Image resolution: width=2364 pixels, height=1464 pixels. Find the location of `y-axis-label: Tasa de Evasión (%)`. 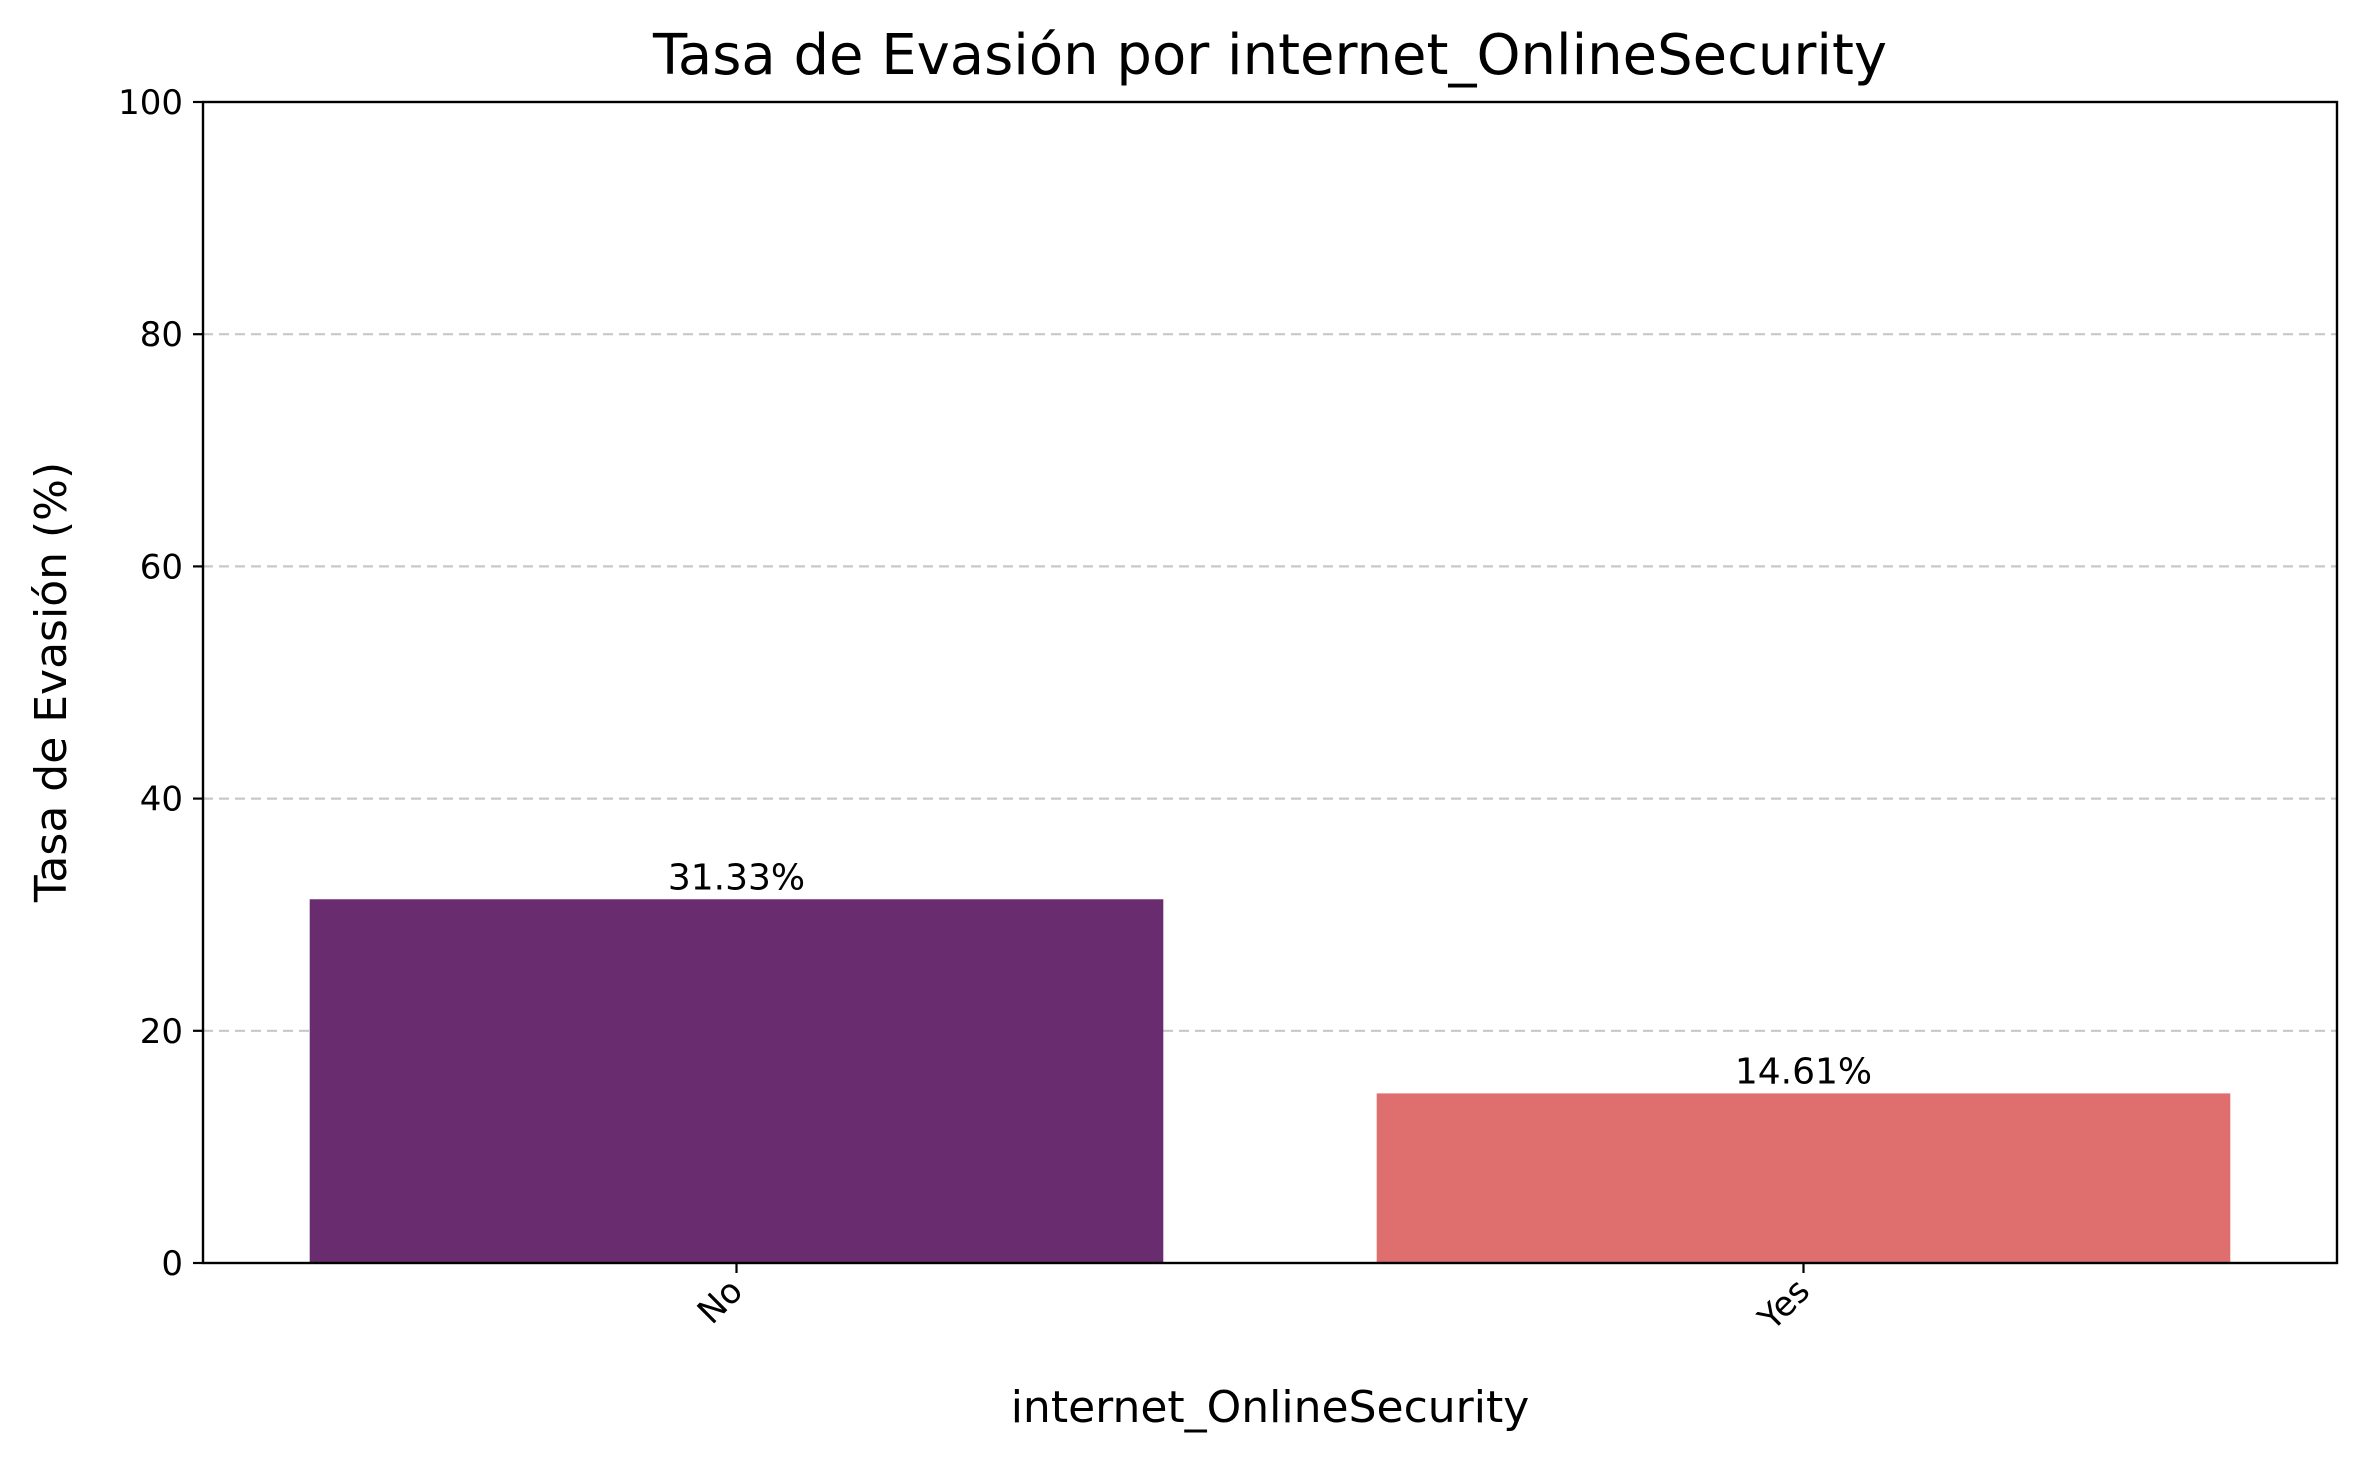

y-axis-label: Tasa de Evasión (%) is located at coordinates (51, 682).